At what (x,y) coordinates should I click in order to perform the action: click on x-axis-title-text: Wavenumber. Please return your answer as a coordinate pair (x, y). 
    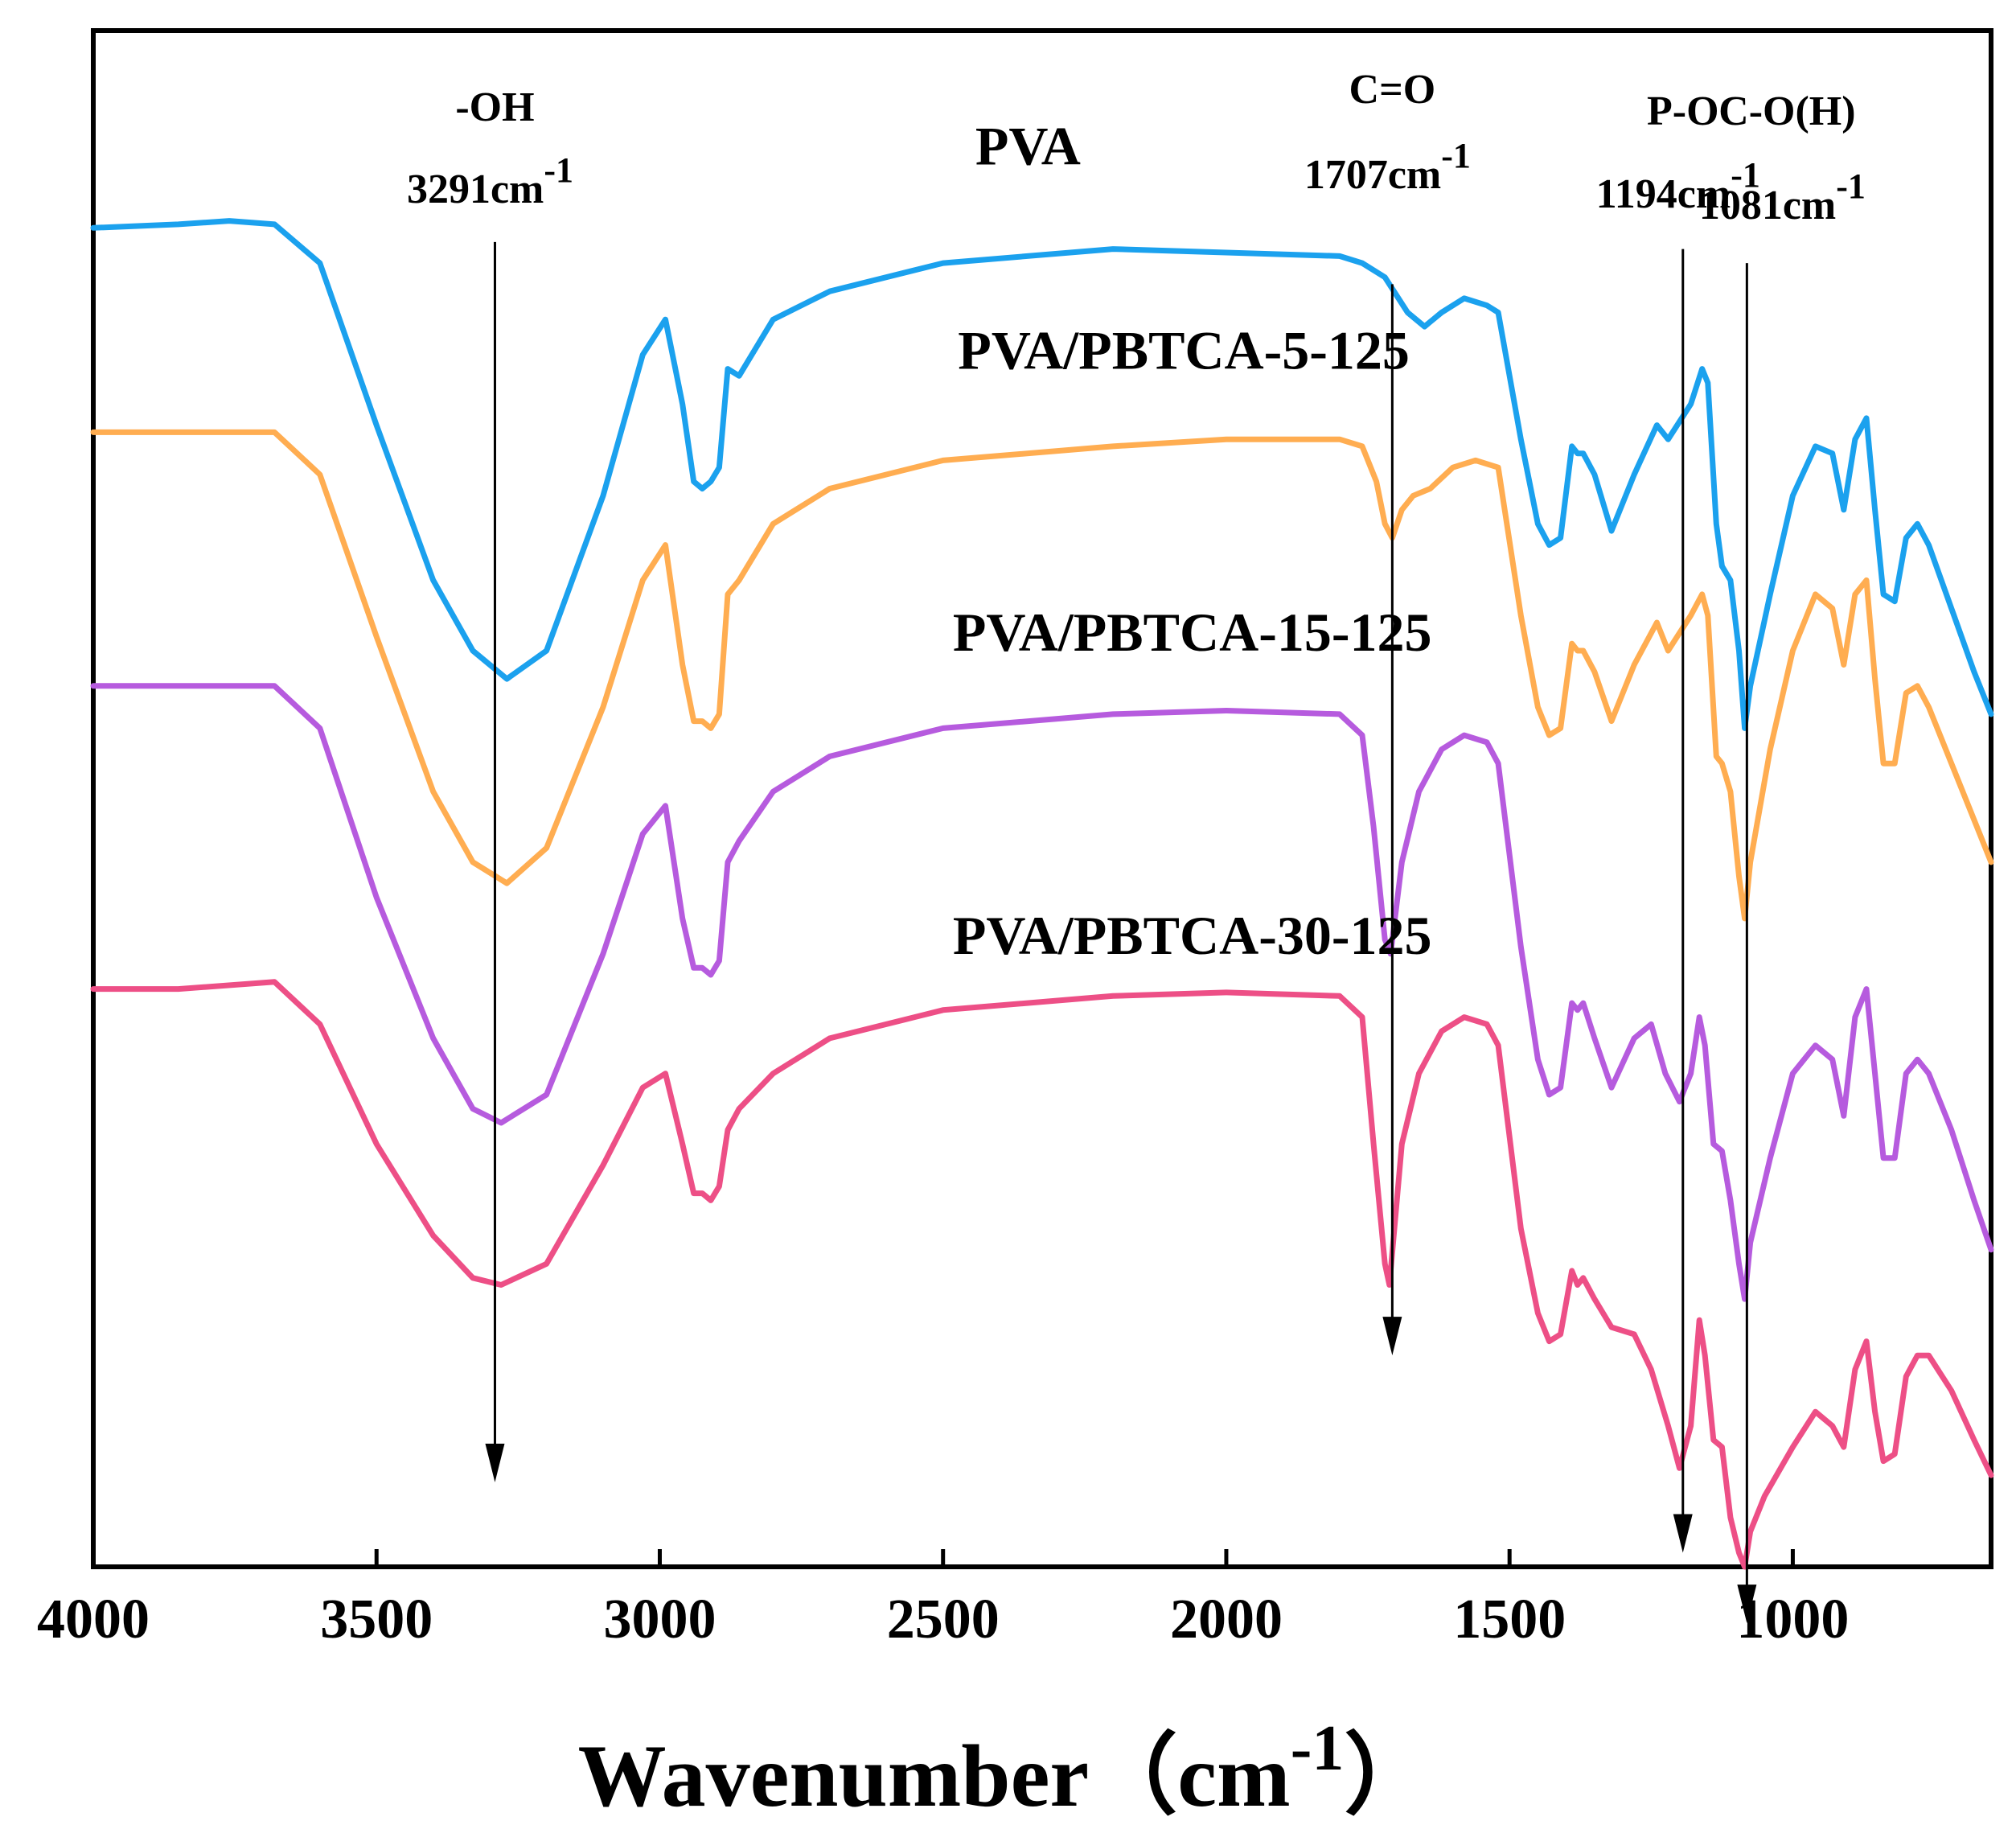
    Looking at the image, I should click on (834, 1776).